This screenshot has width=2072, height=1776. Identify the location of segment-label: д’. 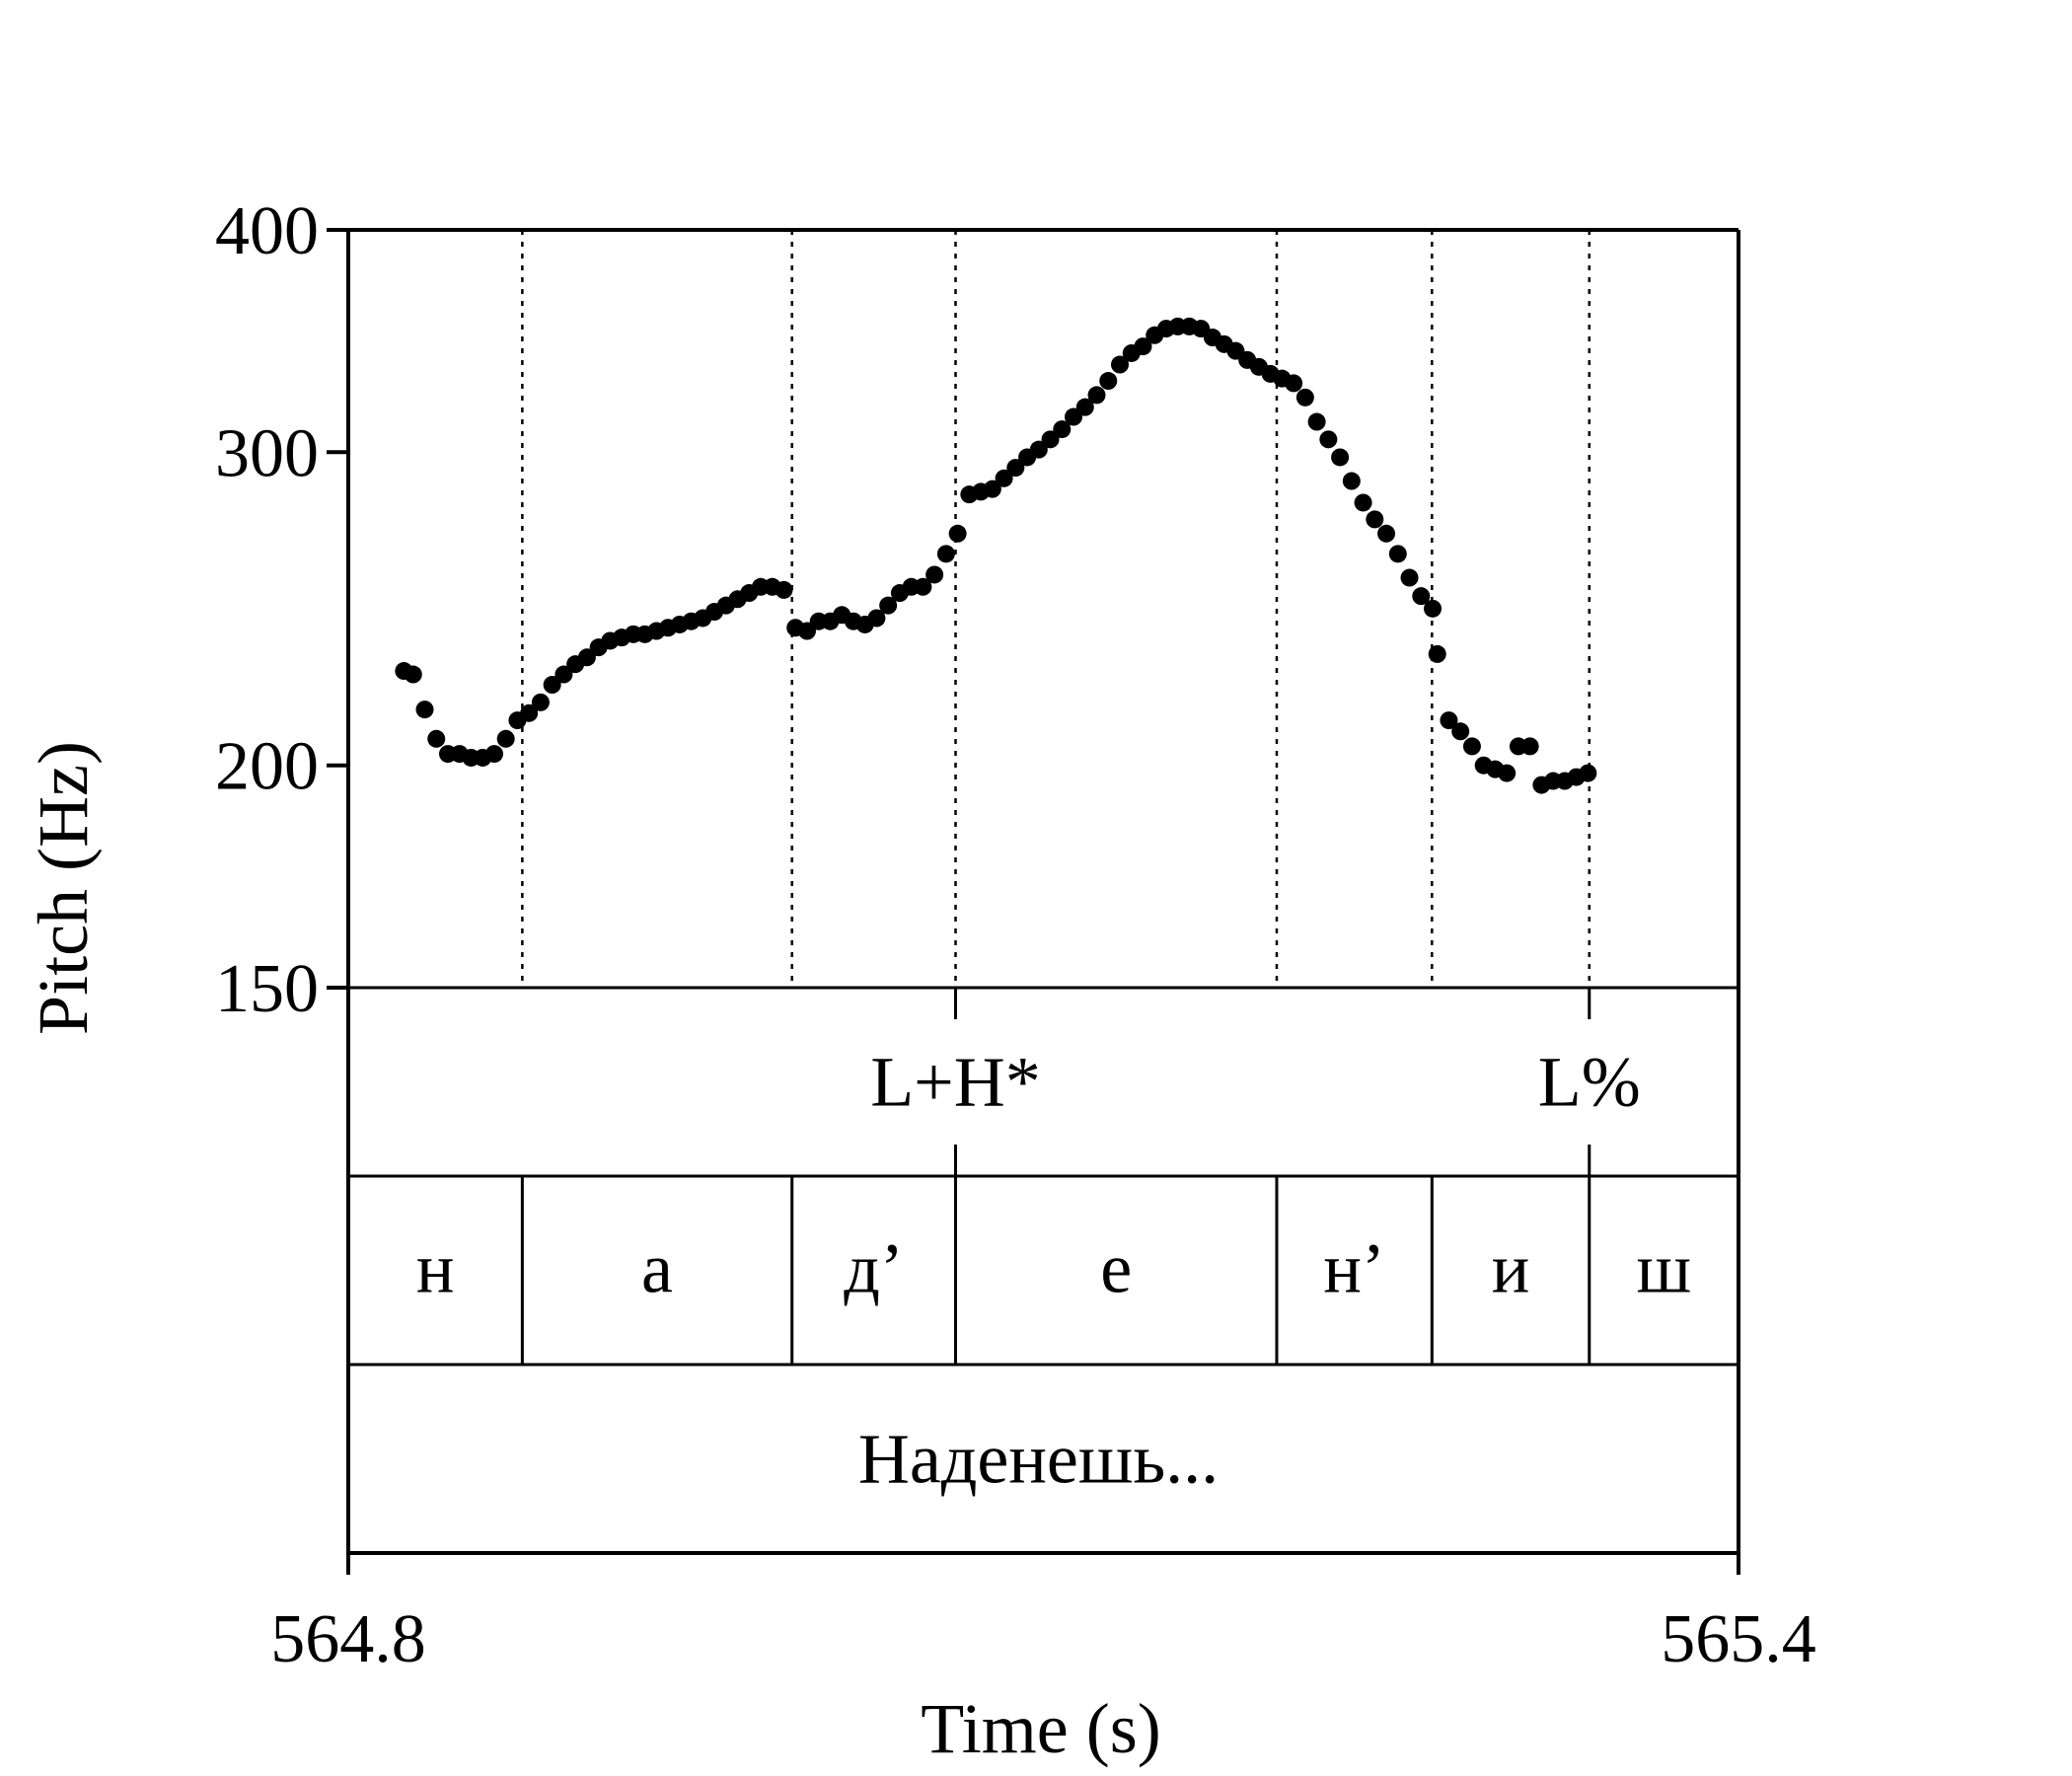
(874, 1269).